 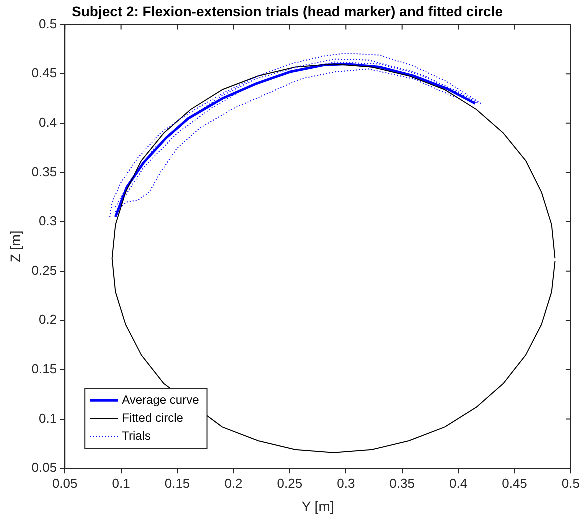 What do you see at coordinates (15, 246) in the screenshot?
I see `y-axis-title: Z [m]` at bounding box center [15, 246].